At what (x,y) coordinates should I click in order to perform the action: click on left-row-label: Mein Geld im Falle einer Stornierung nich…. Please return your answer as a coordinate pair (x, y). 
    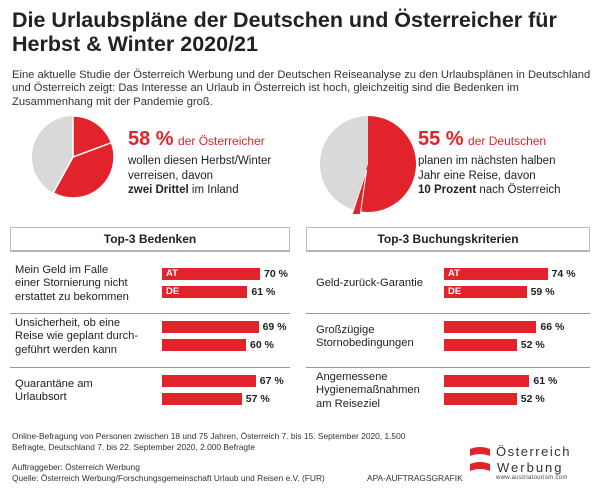
    Looking at the image, I should click on (72, 283).